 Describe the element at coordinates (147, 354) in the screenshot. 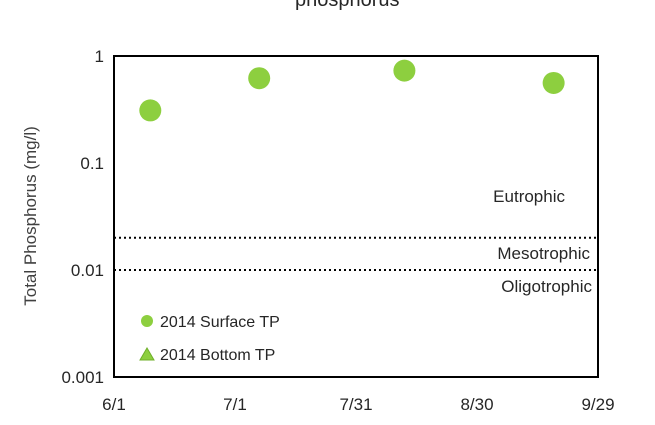

I see `legend-bottom-marker` at that location.